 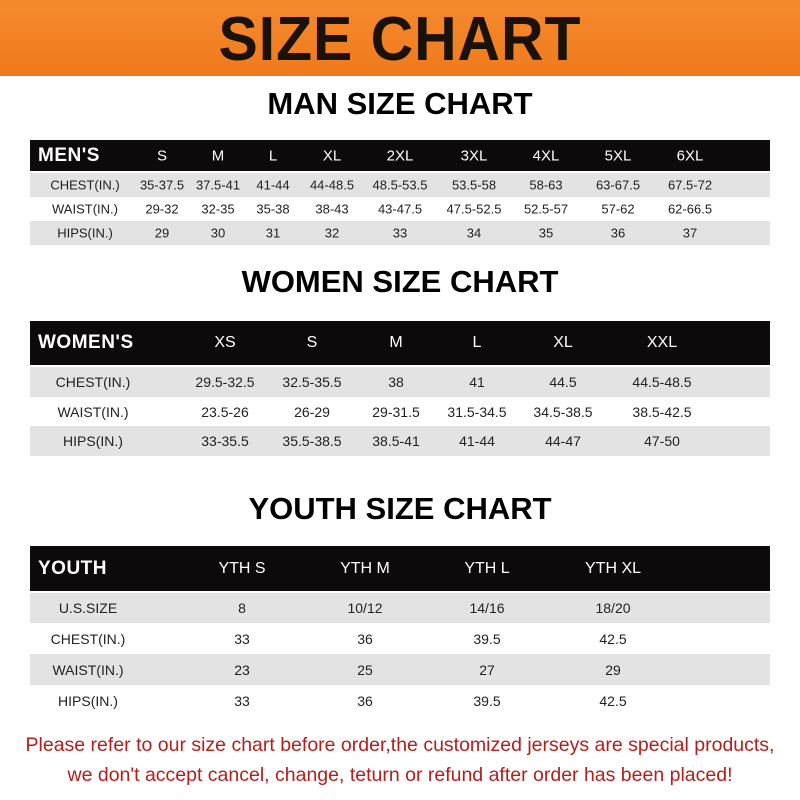 What do you see at coordinates (487, 568) in the screenshot?
I see `size-header: YTH L` at bounding box center [487, 568].